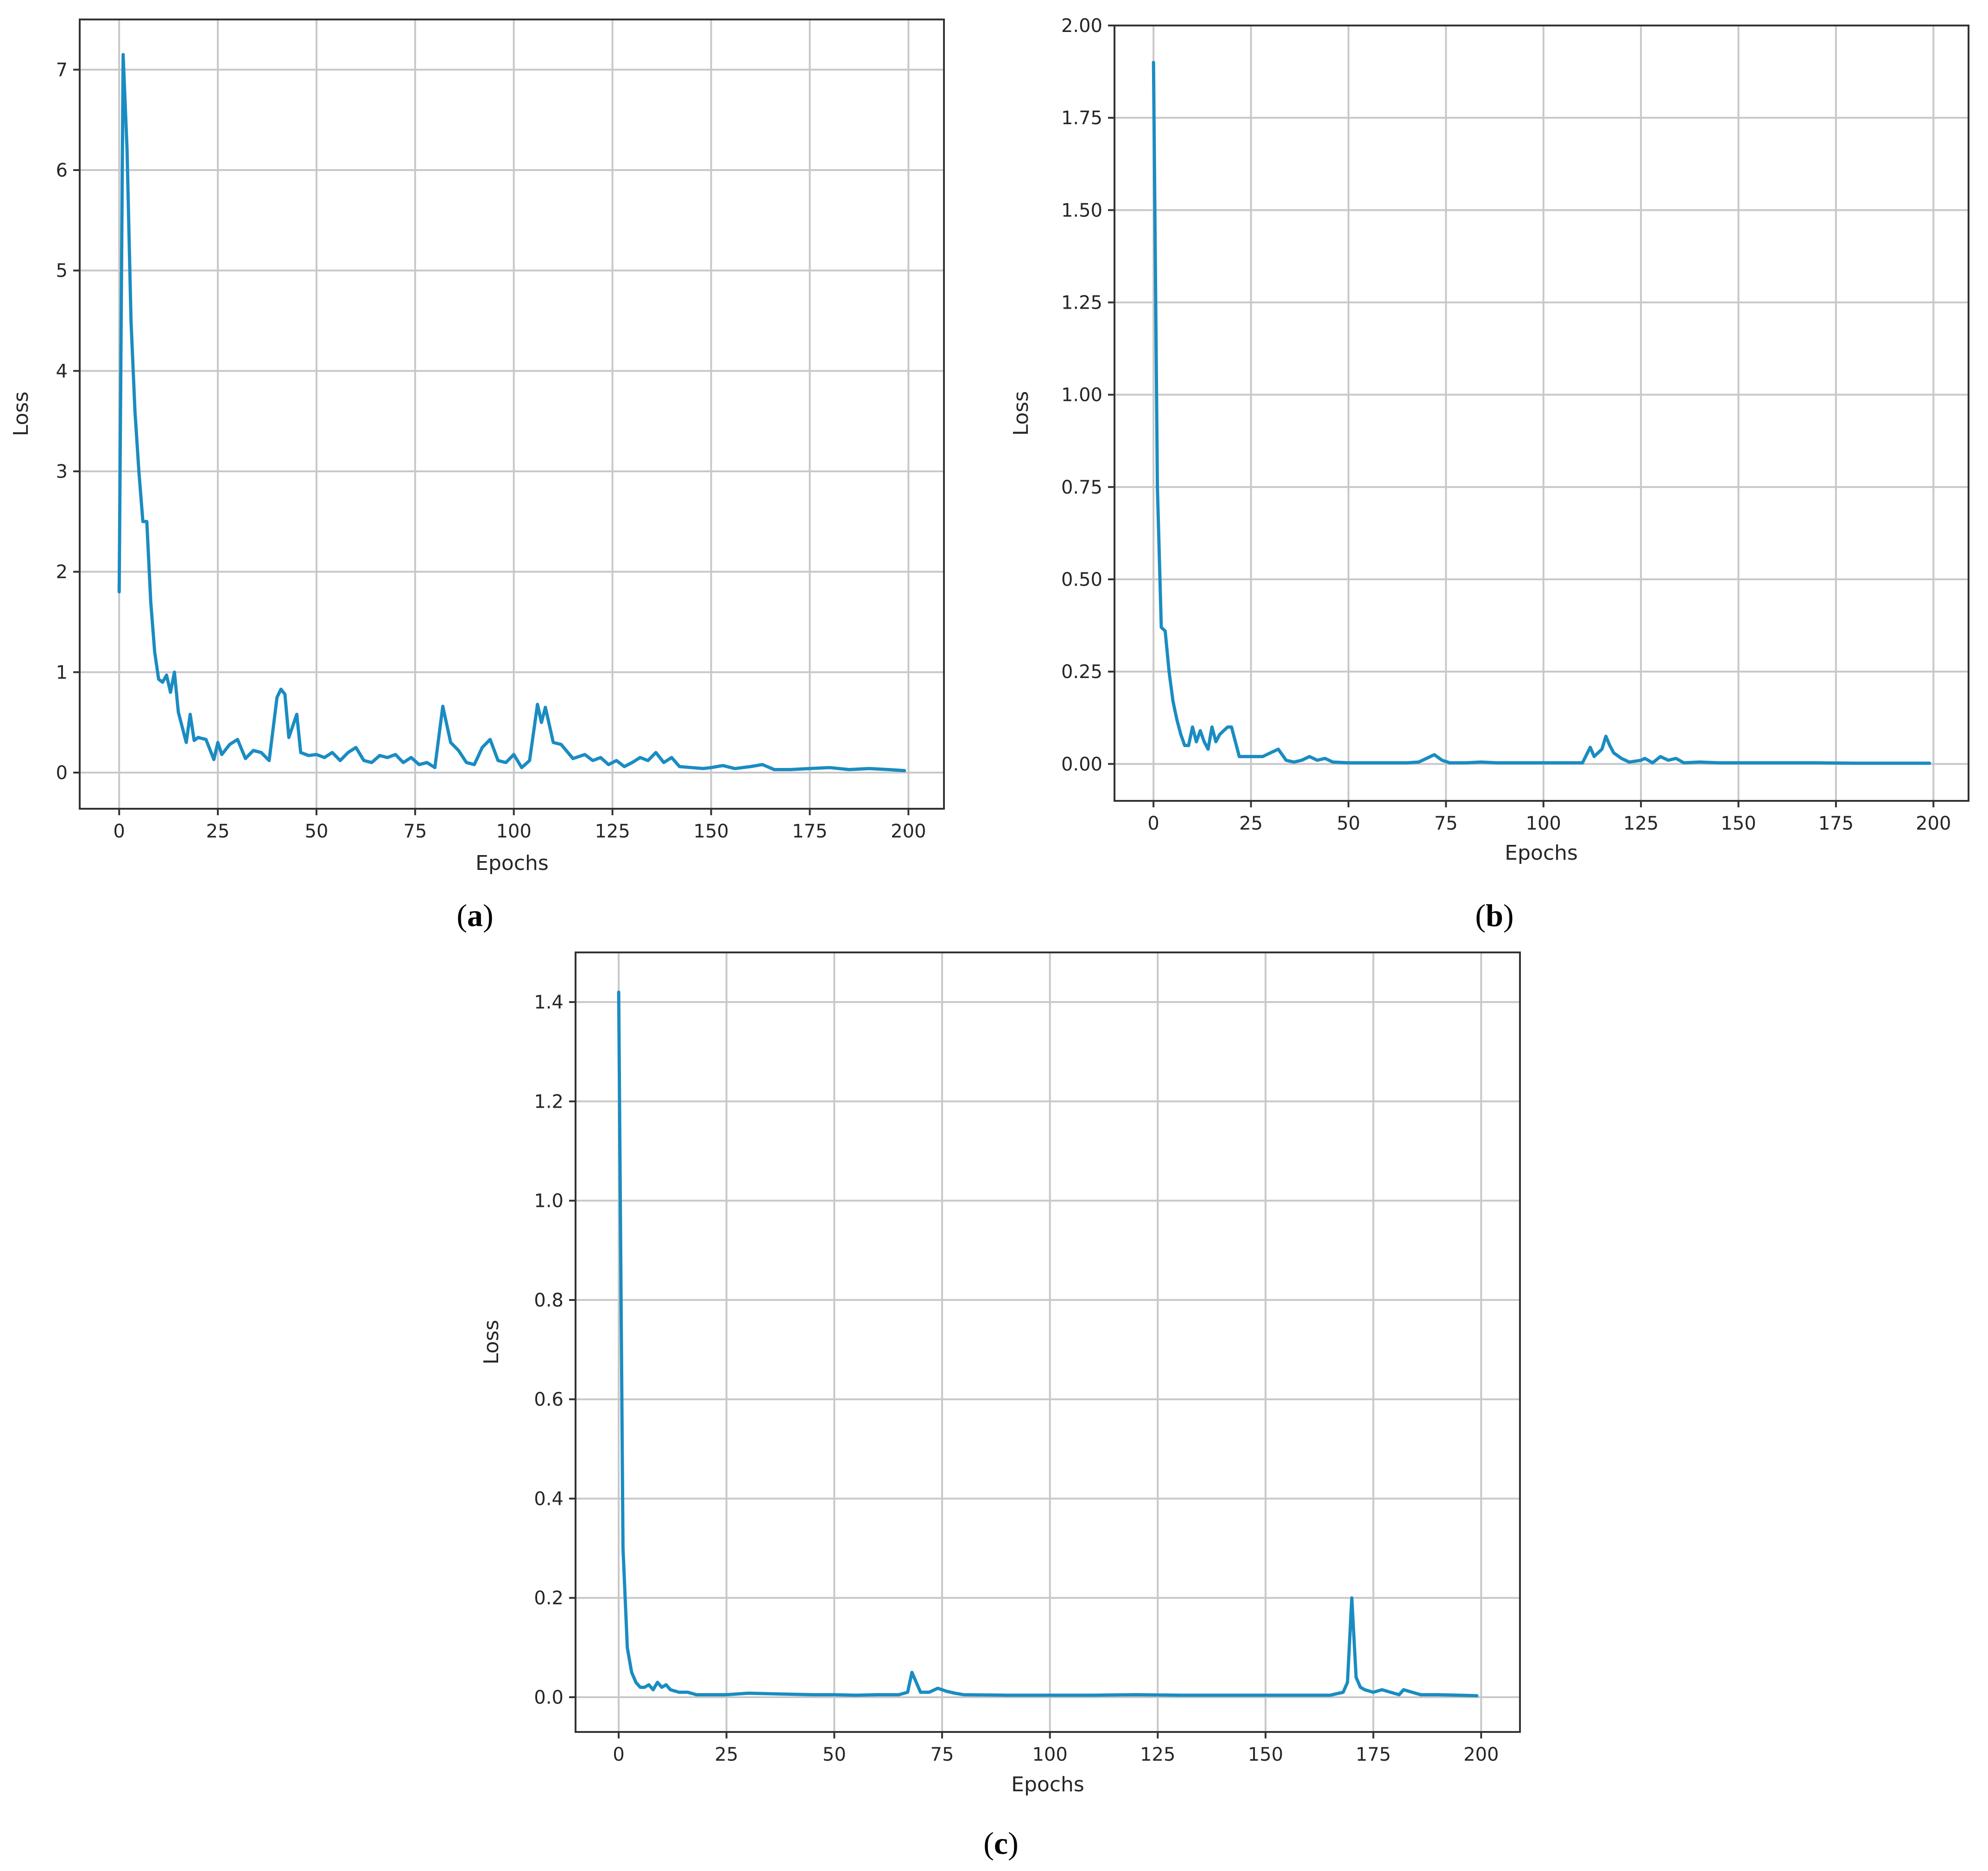 The width and height of the screenshot is (1988, 1871). What do you see at coordinates (1348, 823) in the screenshot?
I see `chart-b-xtick-label-2: 50` at bounding box center [1348, 823].